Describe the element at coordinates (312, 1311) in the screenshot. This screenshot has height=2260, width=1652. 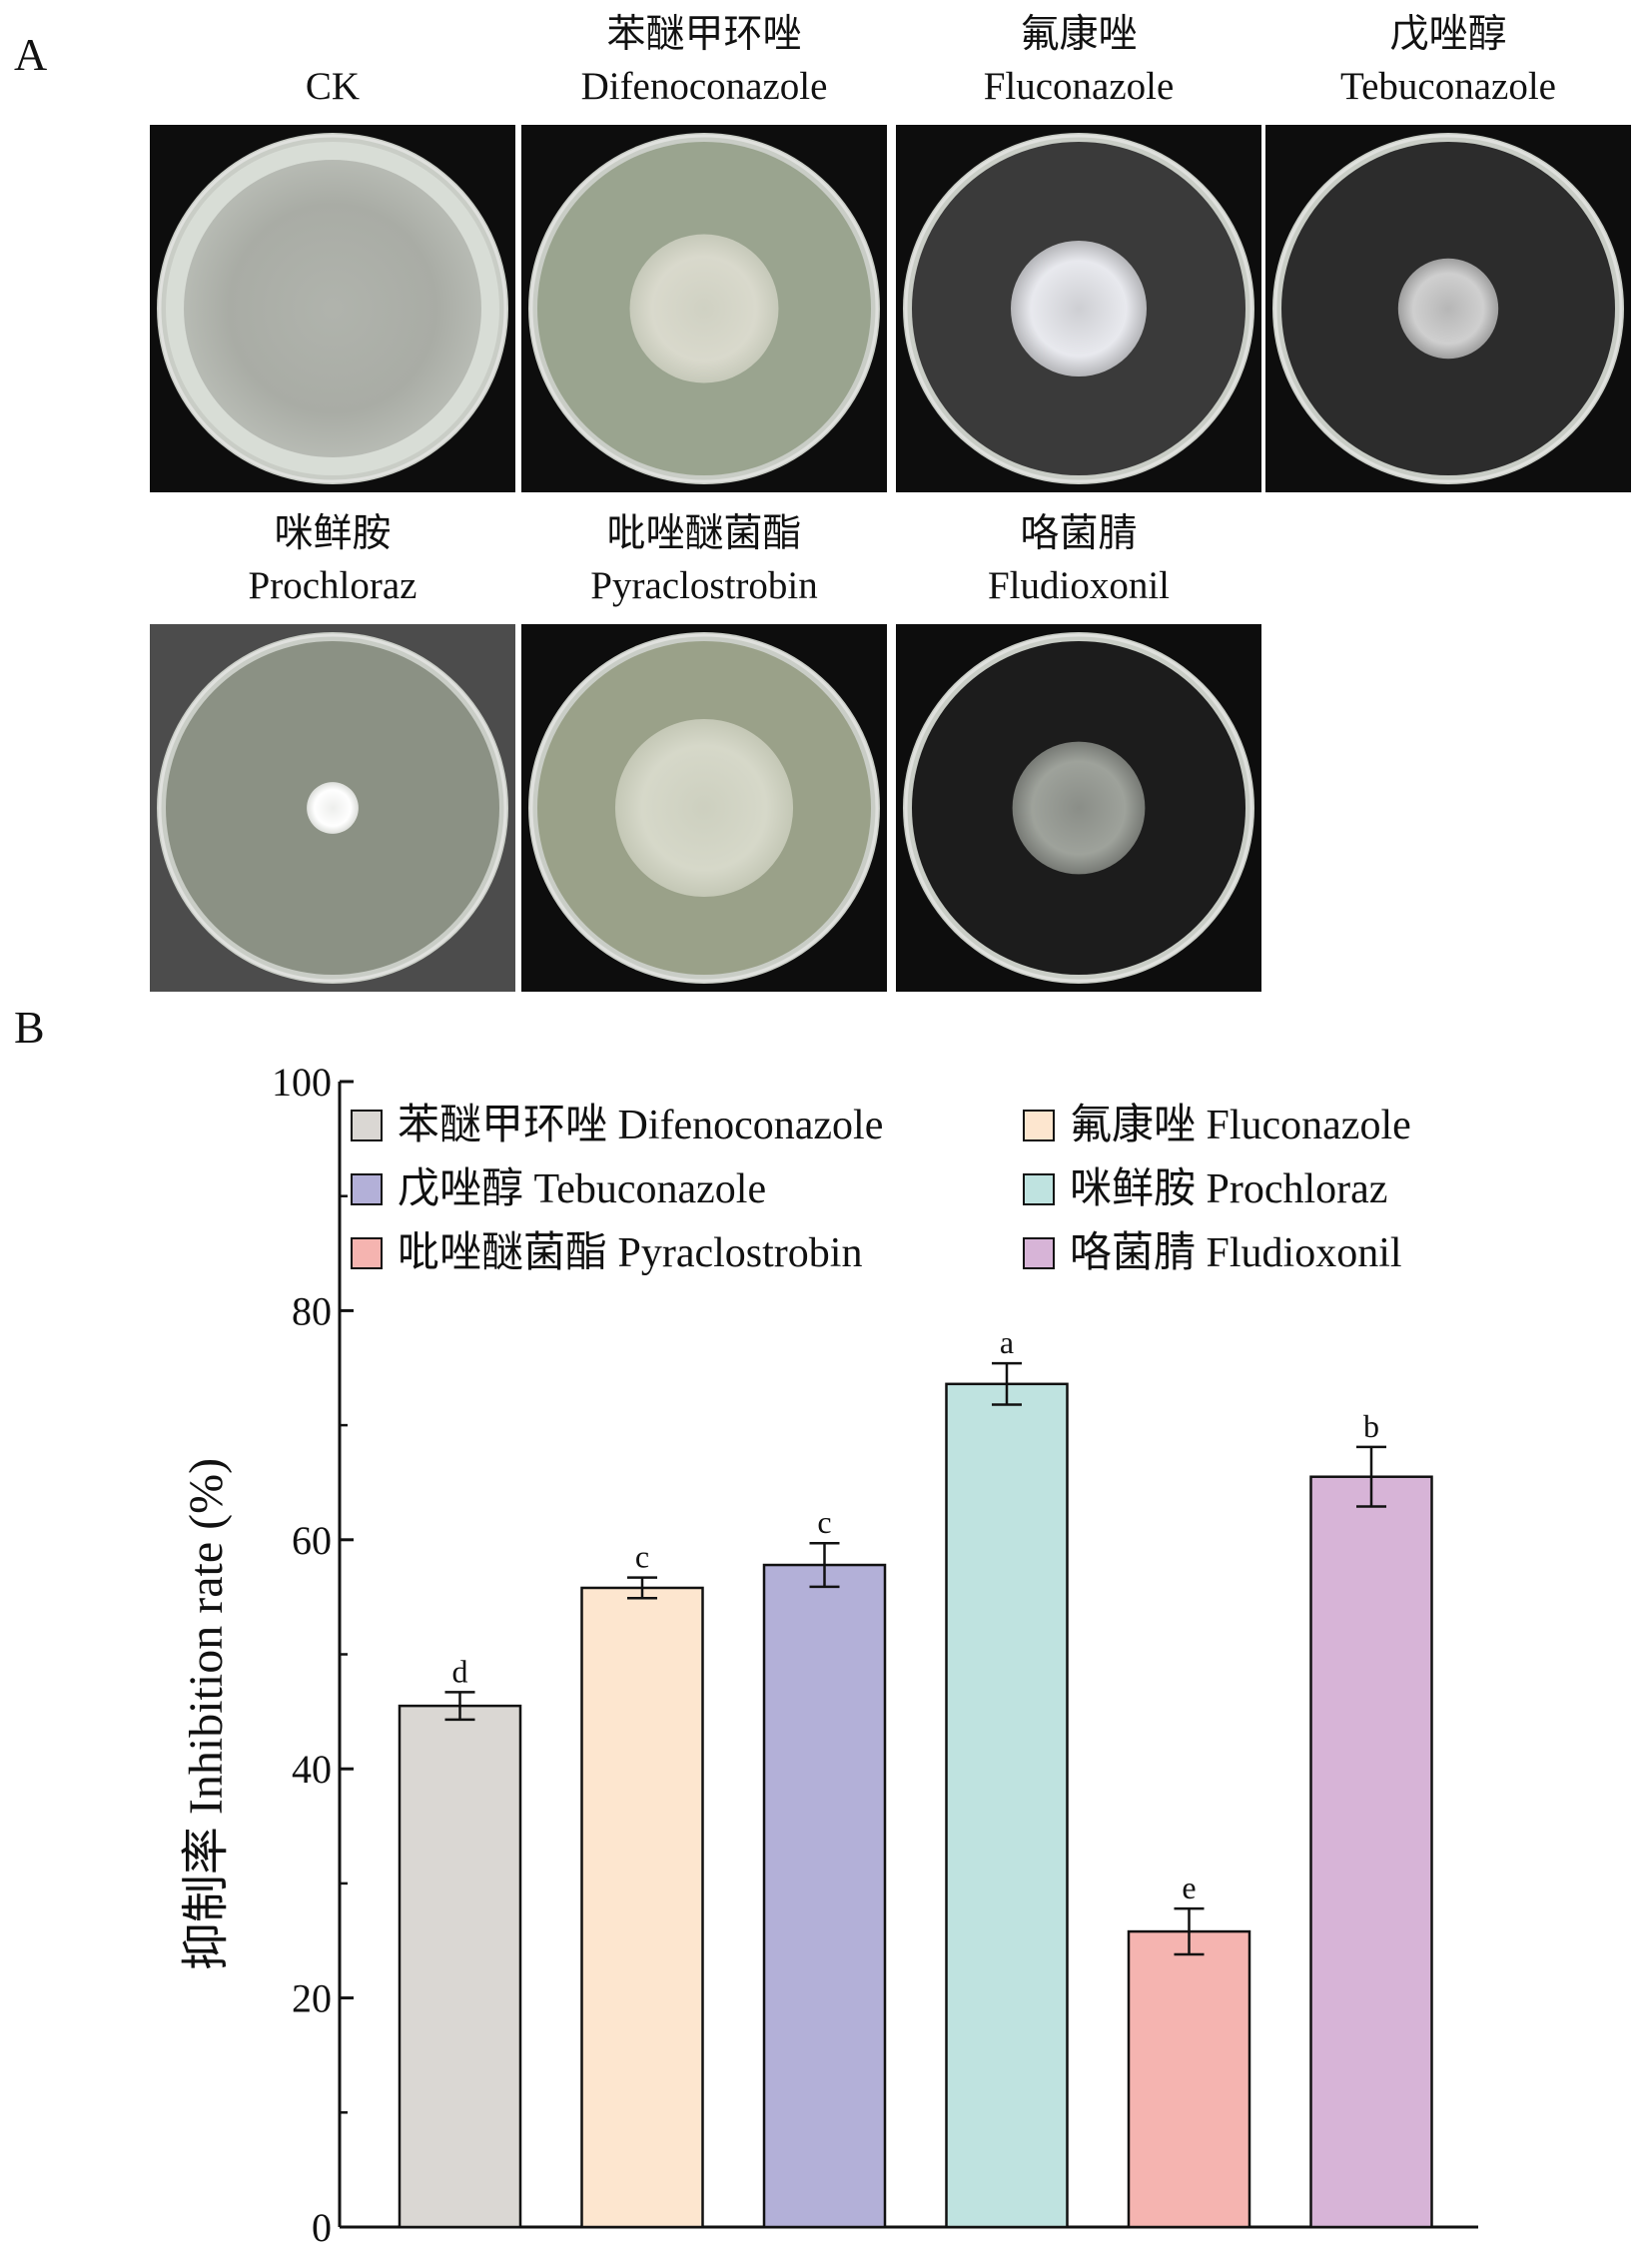
I see `y-tick-label: 80` at that location.